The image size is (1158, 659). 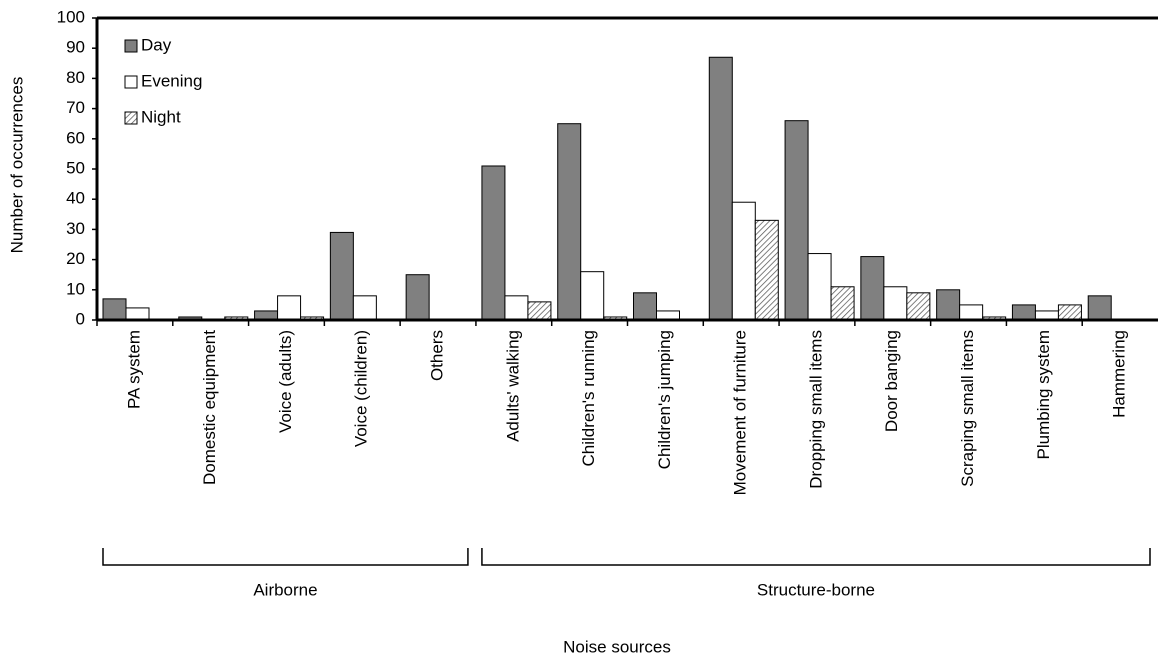 I want to click on y-tick-label: 100, so click(x=71, y=16).